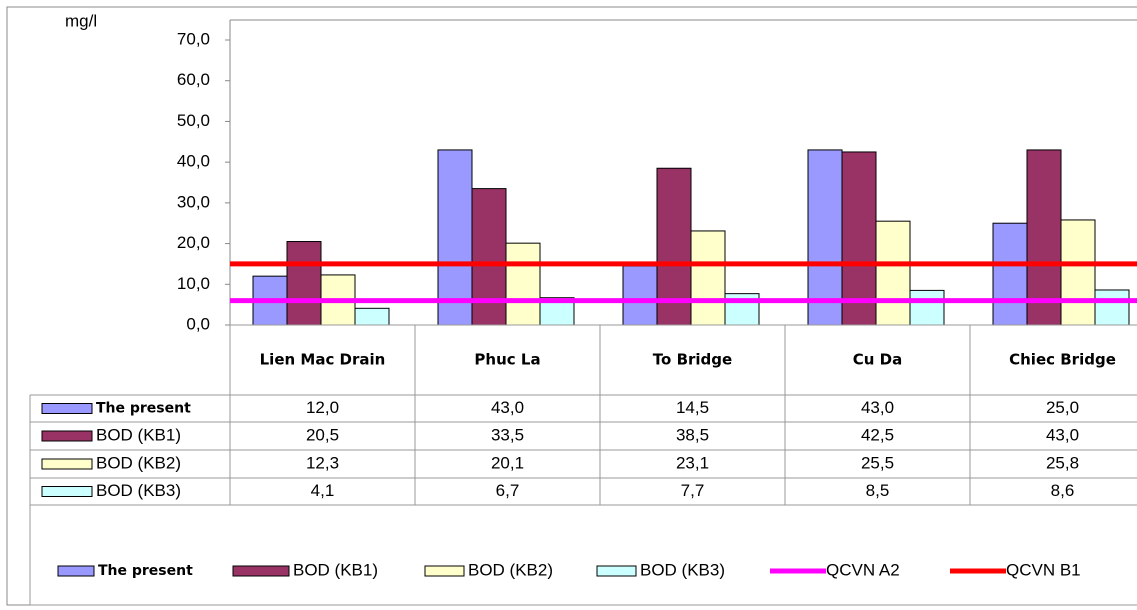  What do you see at coordinates (507, 360) in the screenshot?
I see `category-label: Phuc La` at bounding box center [507, 360].